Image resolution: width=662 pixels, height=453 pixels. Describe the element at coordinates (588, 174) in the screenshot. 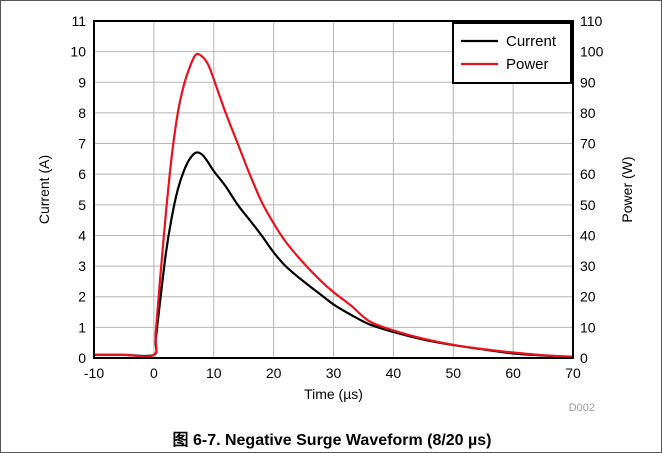

I see `y-tick-label-right-6: 60` at that location.